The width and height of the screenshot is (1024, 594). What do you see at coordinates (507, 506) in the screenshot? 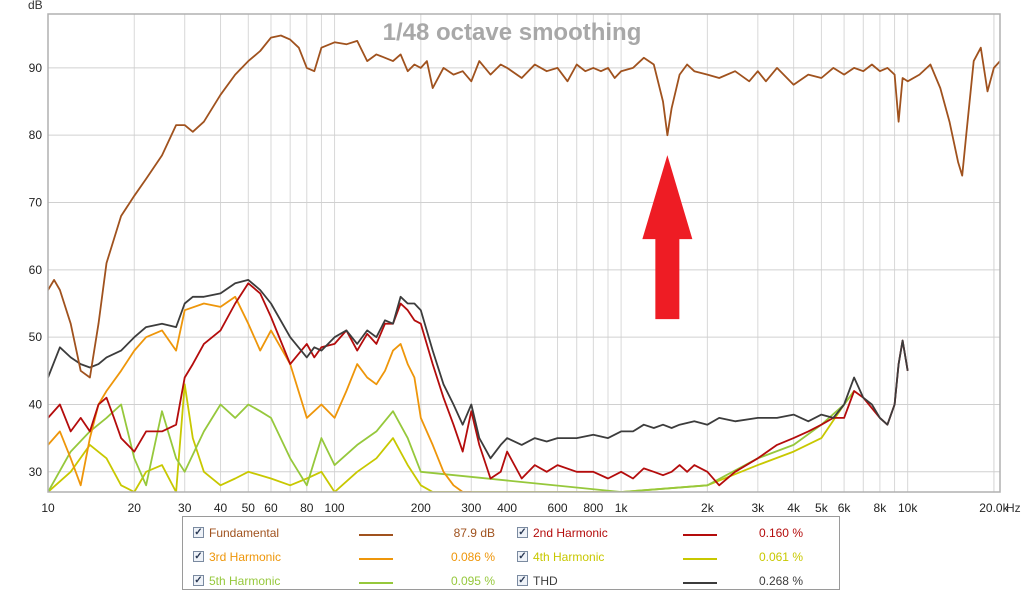
I see `x-tick-label: 400` at bounding box center [507, 506].